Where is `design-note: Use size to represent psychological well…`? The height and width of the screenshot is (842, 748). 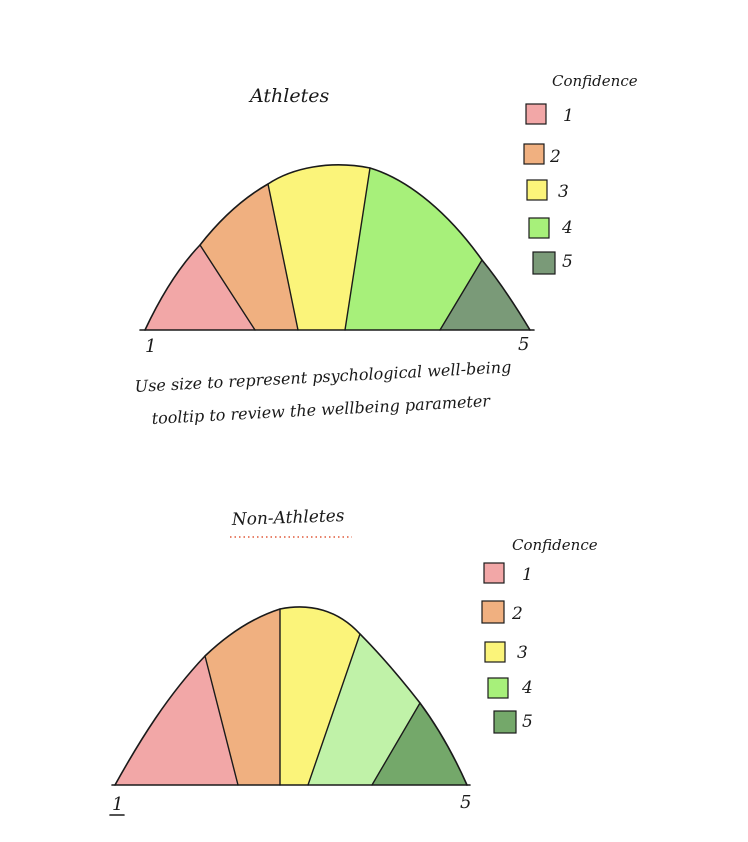
design-note: Use size to represent psychological well… is located at coordinates (323, 392).